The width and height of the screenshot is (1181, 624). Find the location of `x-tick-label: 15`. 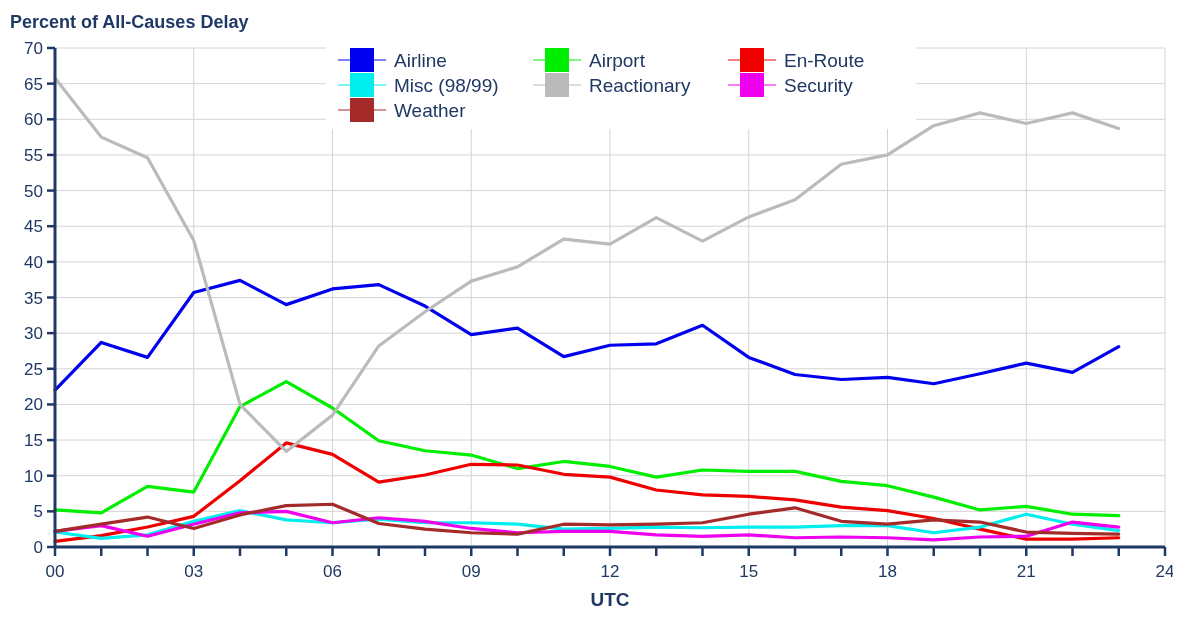

x-tick-label: 15 is located at coordinates (749, 571).